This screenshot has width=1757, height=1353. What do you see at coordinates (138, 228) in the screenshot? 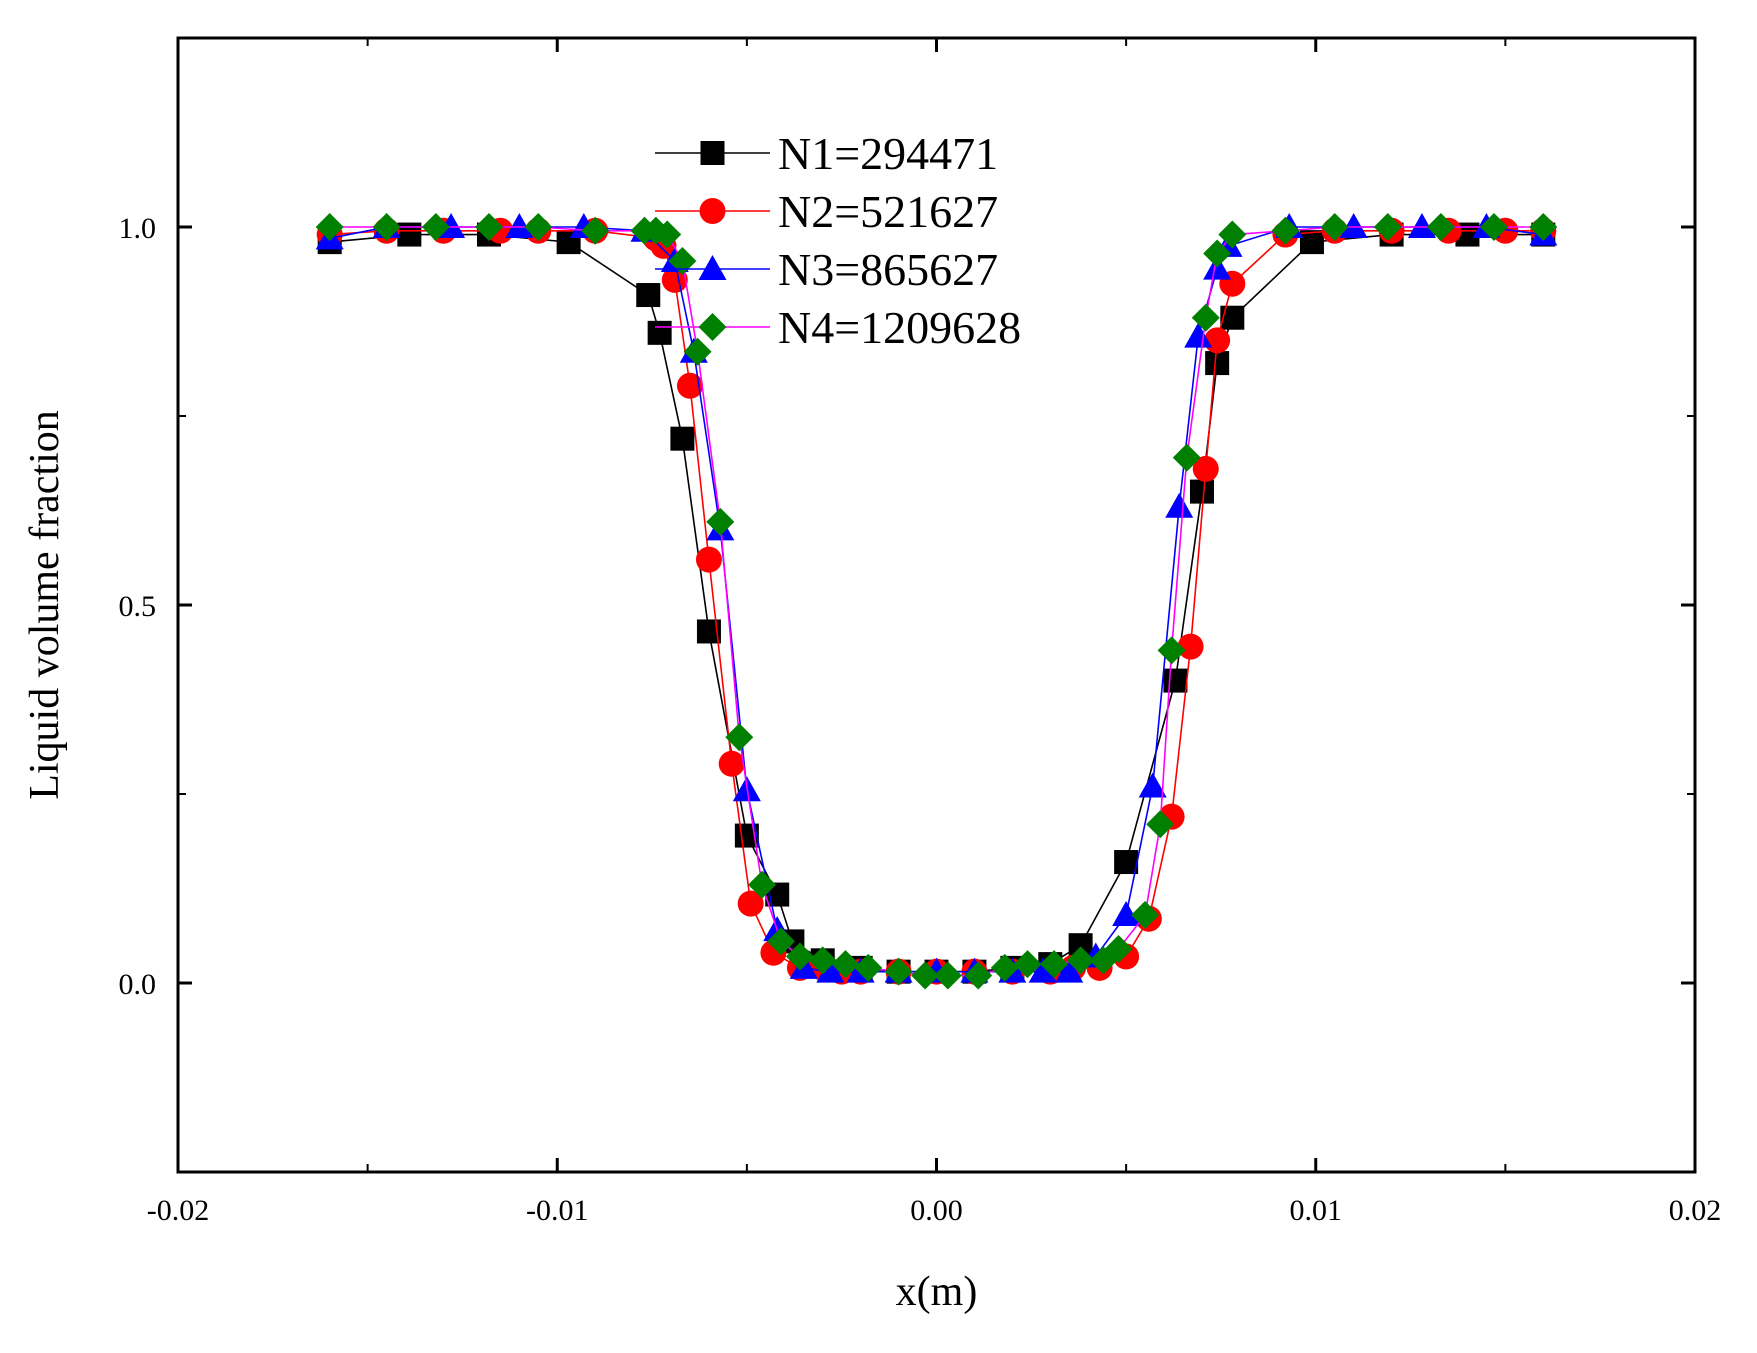
I see `y-tick-label: 1.0` at bounding box center [138, 228].